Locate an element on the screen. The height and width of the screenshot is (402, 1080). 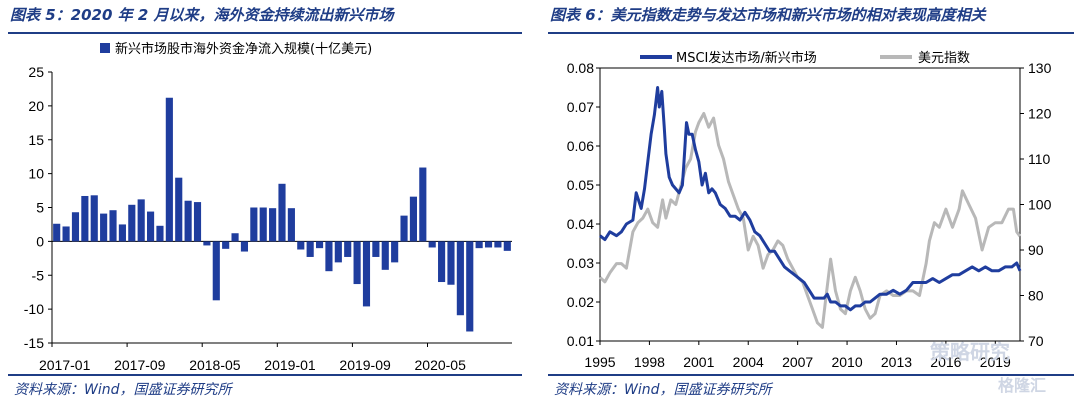
line-x-tick-label: 1998 is located at coordinates (649, 362).